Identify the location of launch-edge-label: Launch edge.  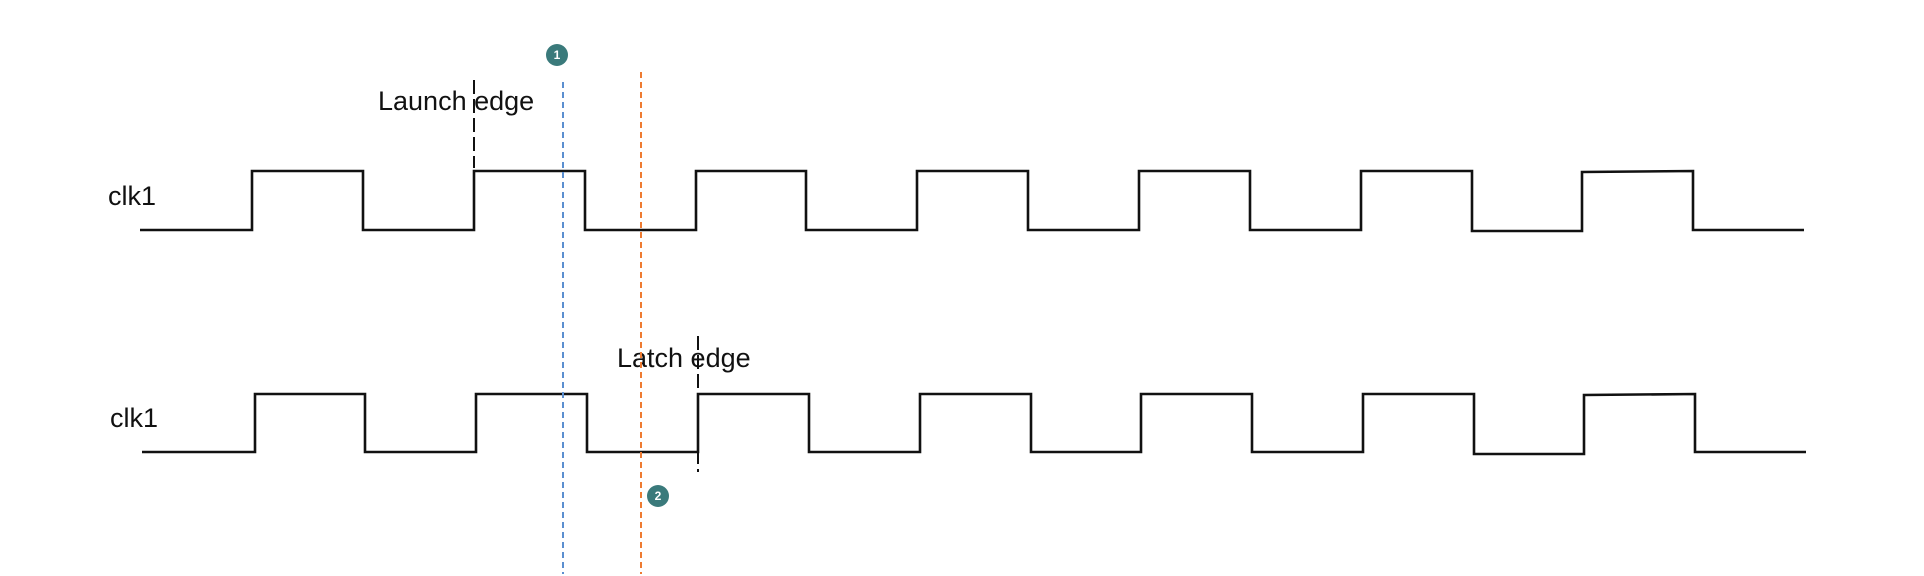
(456, 101).